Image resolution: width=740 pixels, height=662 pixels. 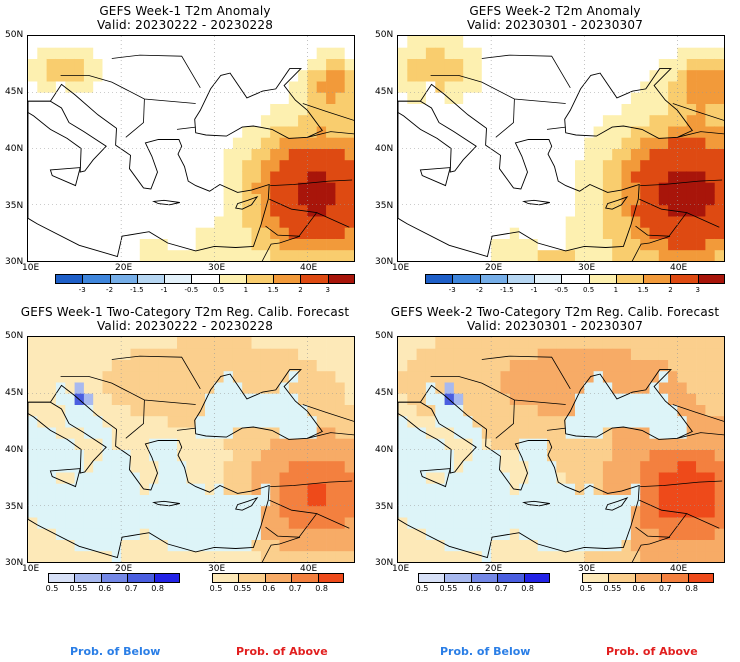 I want to click on prob-above-label: Prob. of Above, so click(x=652, y=651).